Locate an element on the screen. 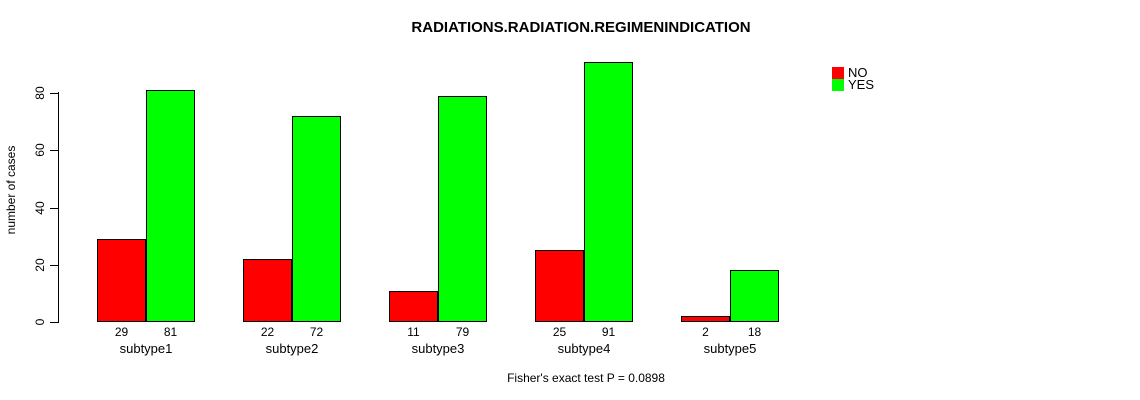  bar-no-subtype2 is located at coordinates (267, 290).